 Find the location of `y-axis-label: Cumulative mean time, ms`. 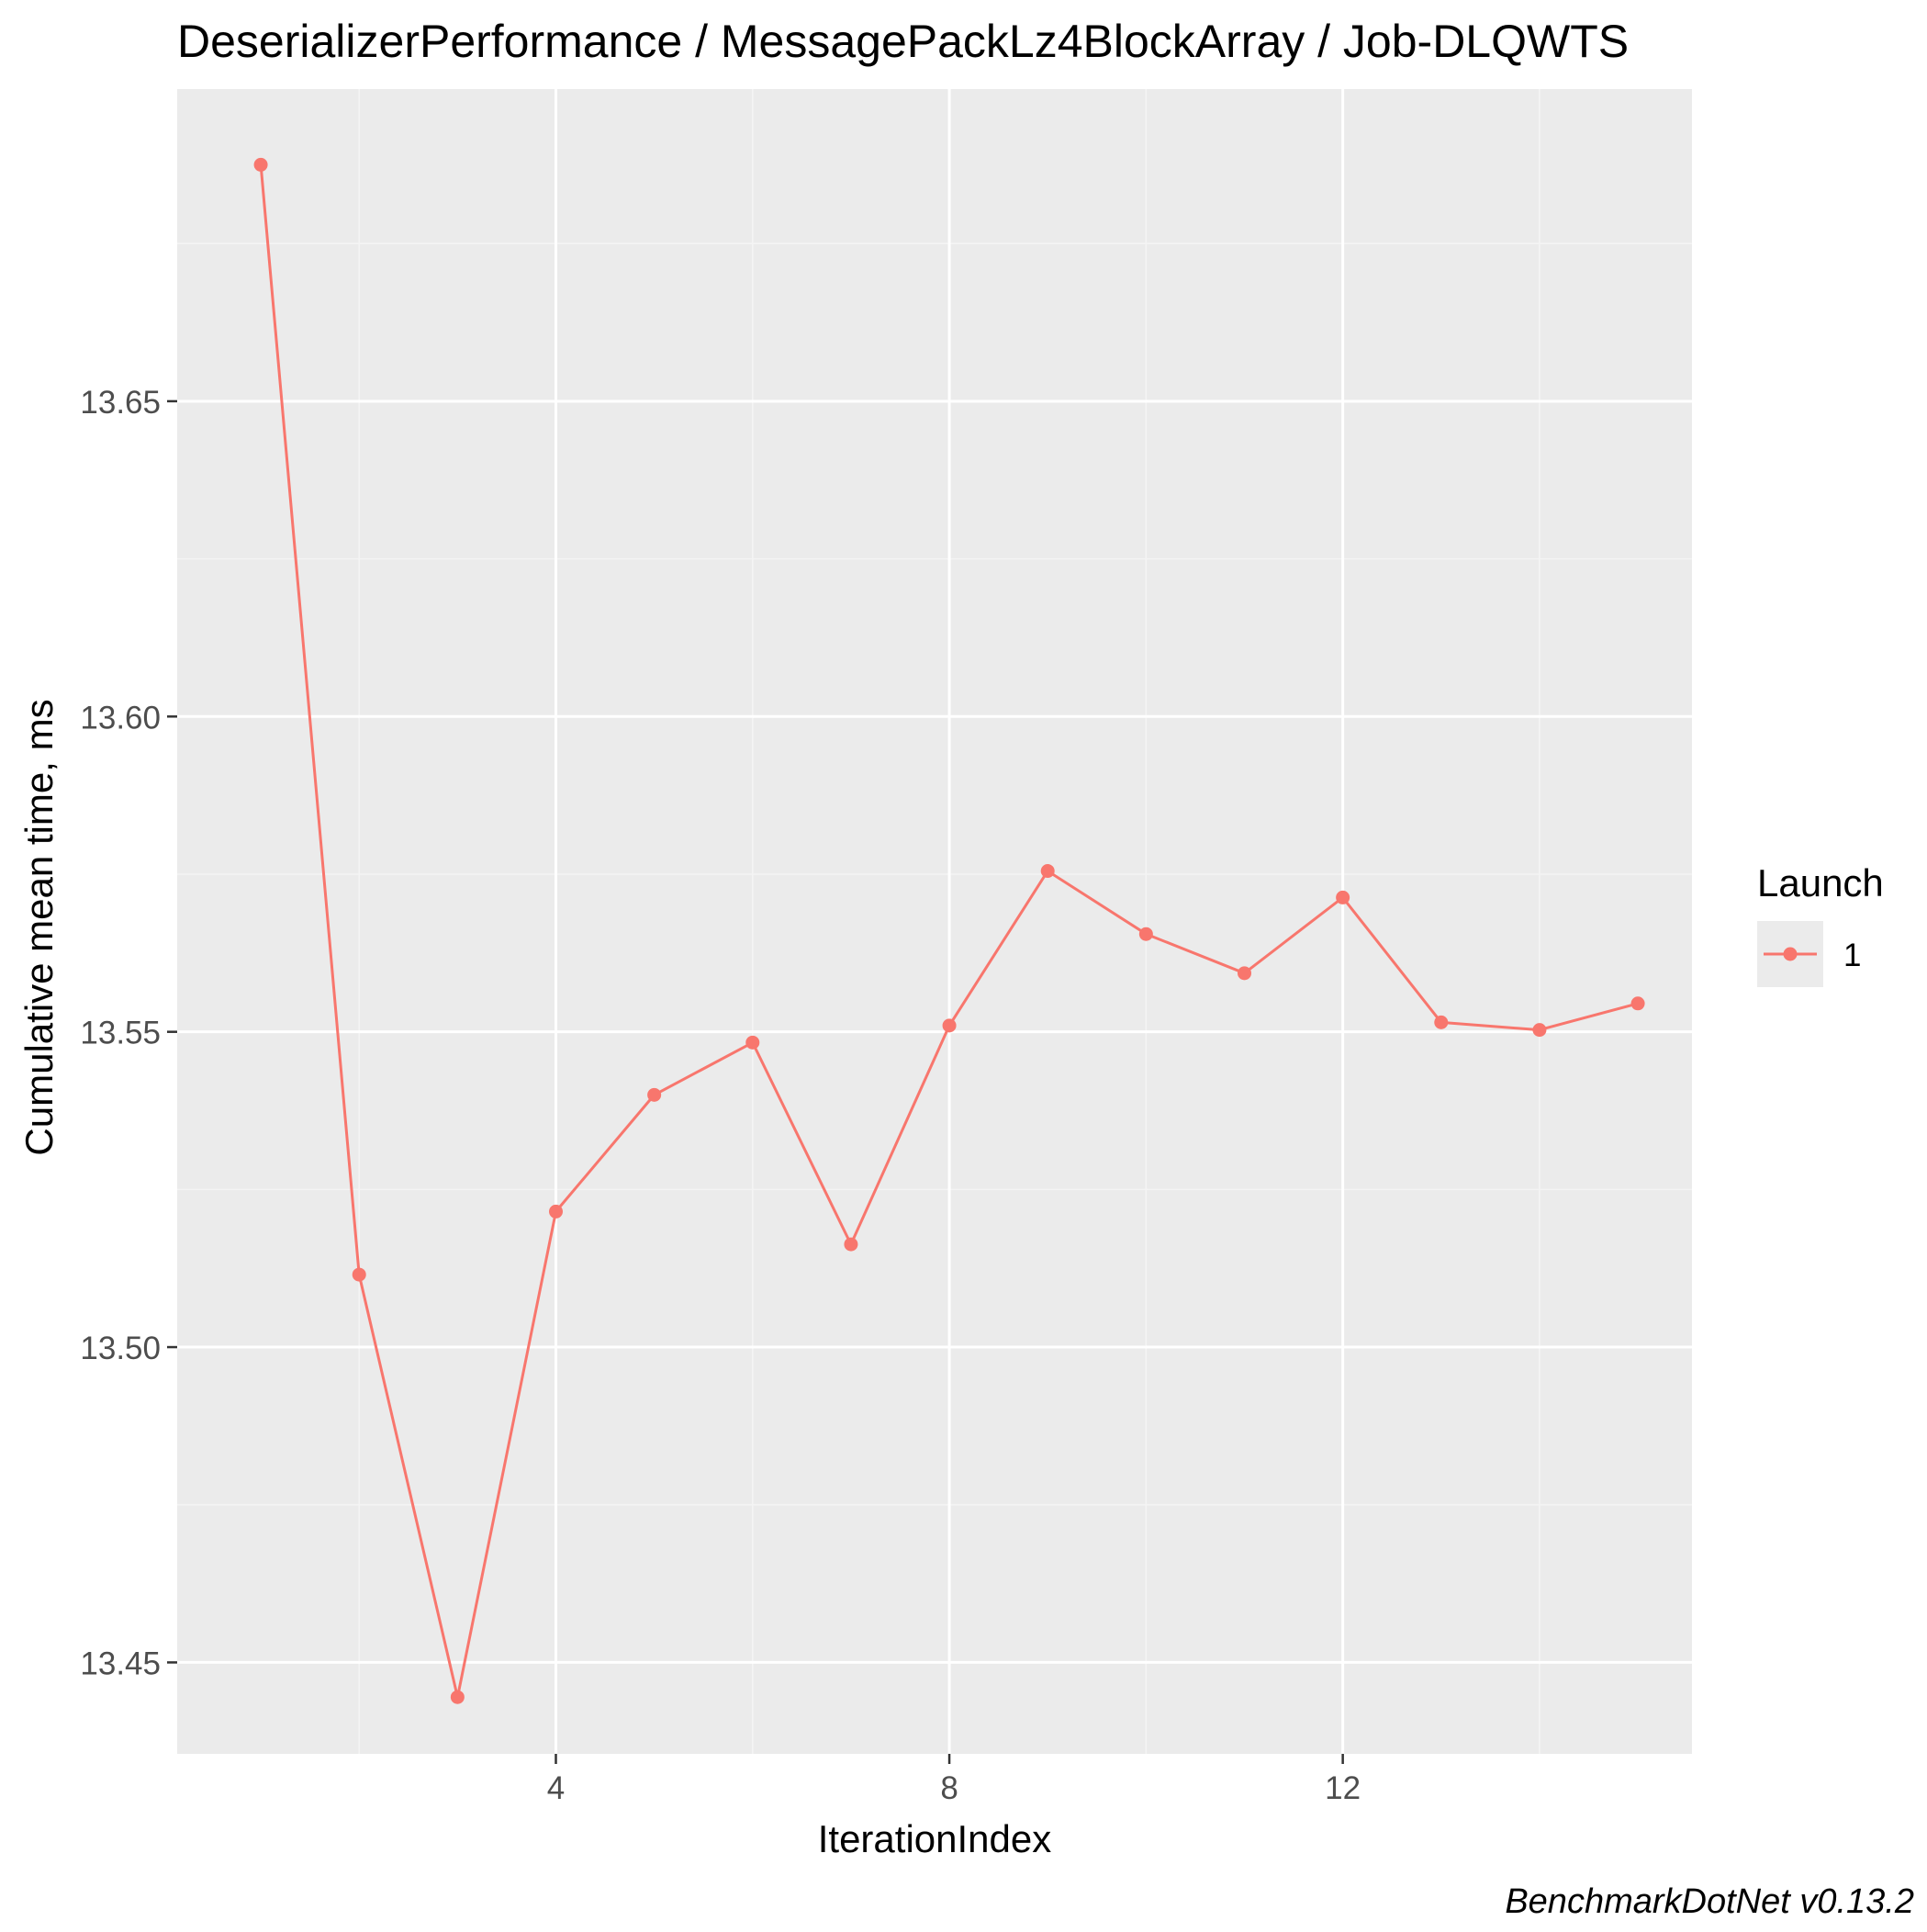

y-axis-label: Cumulative mean time, ms is located at coordinates (39, 927).